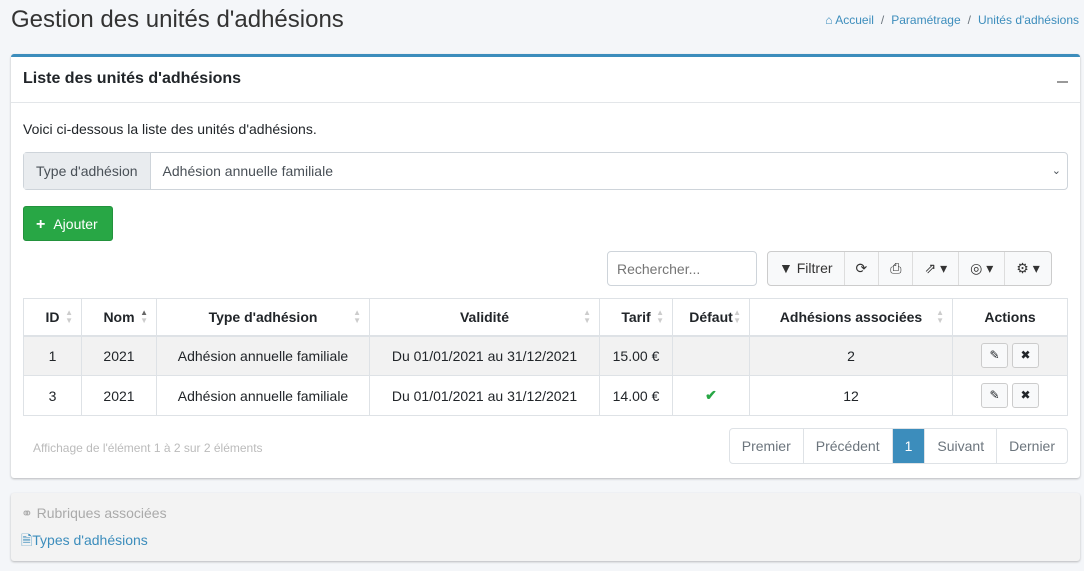  I want to click on collapse-icon, so click(1062, 82).